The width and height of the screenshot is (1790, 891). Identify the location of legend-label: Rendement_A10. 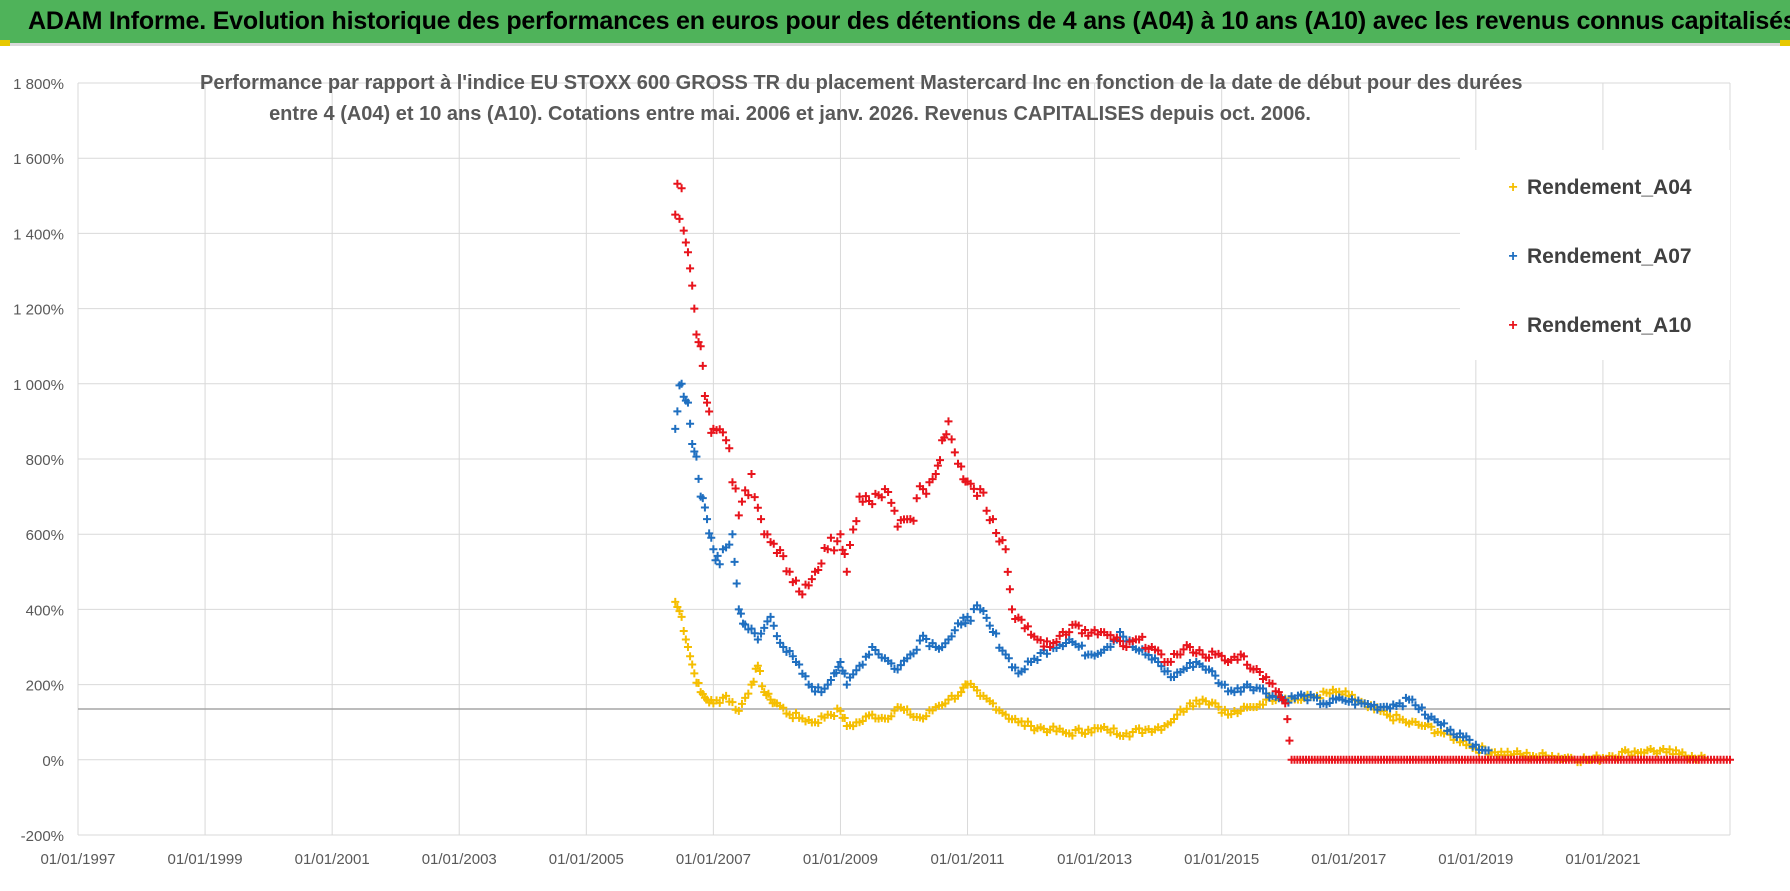
(1609, 325).